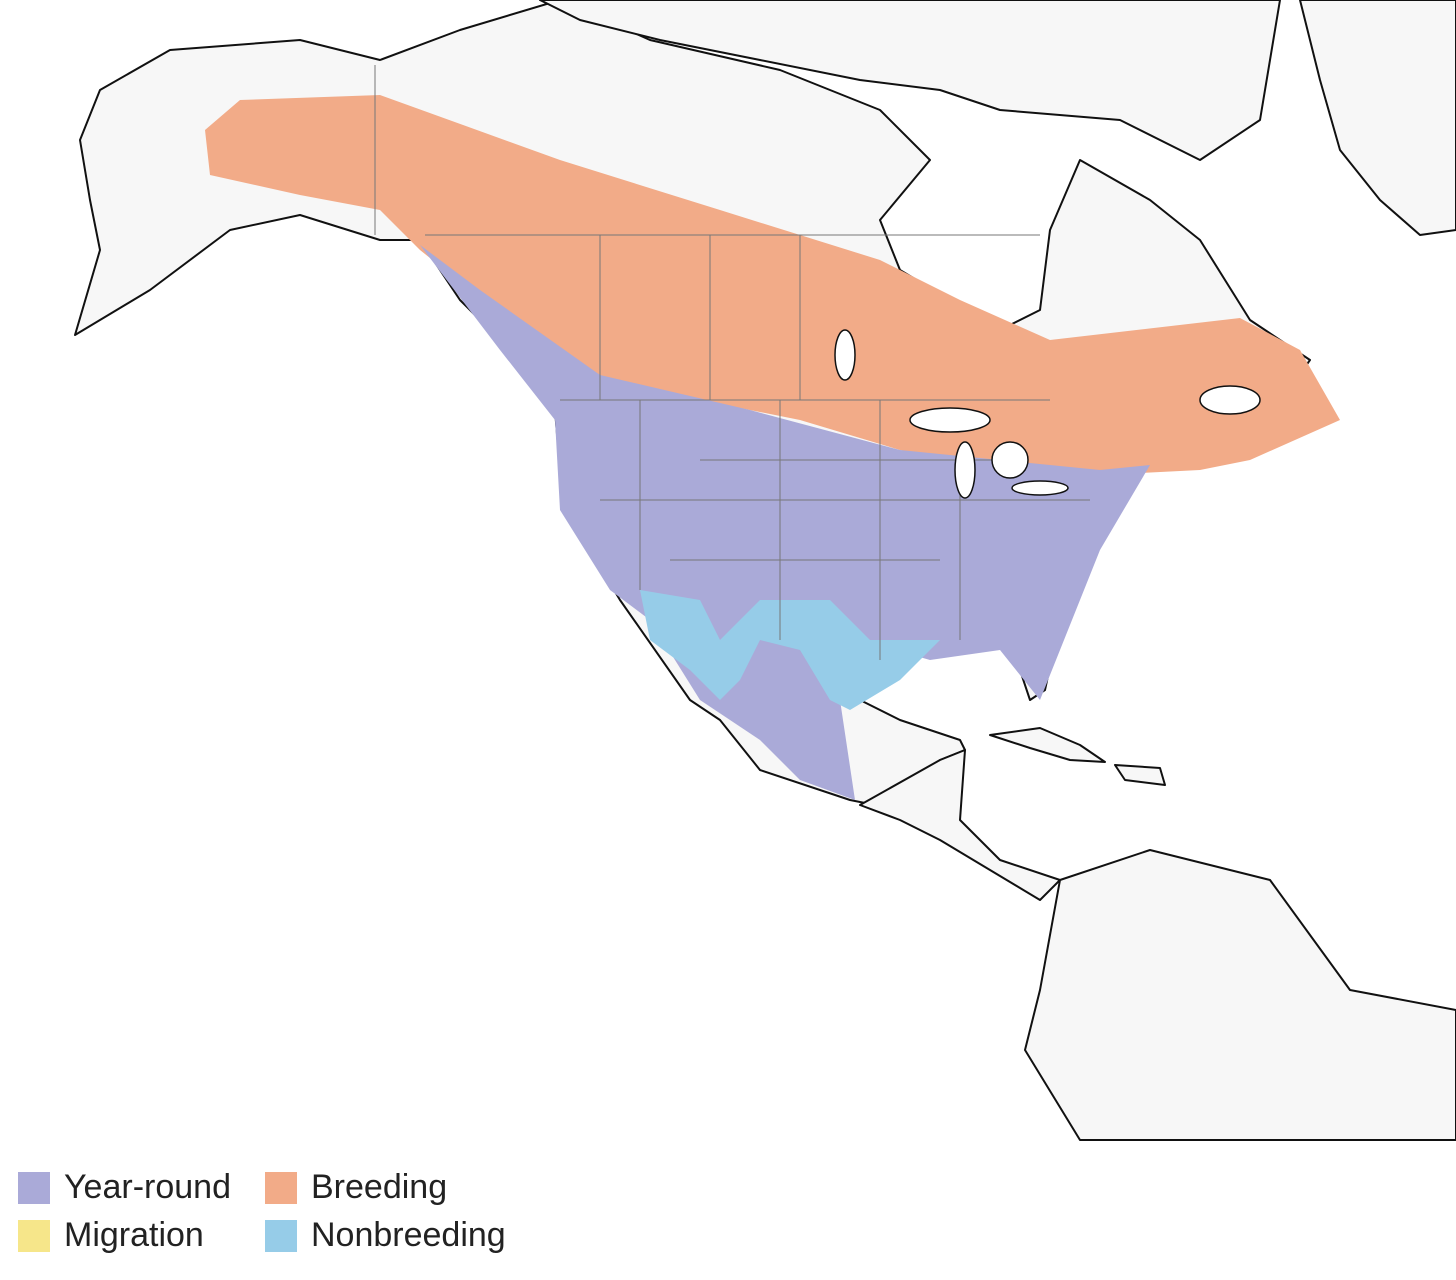 The height and width of the screenshot is (1280, 1456). What do you see at coordinates (960, 825) in the screenshot?
I see `central-america` at bounding box center [960, 825].